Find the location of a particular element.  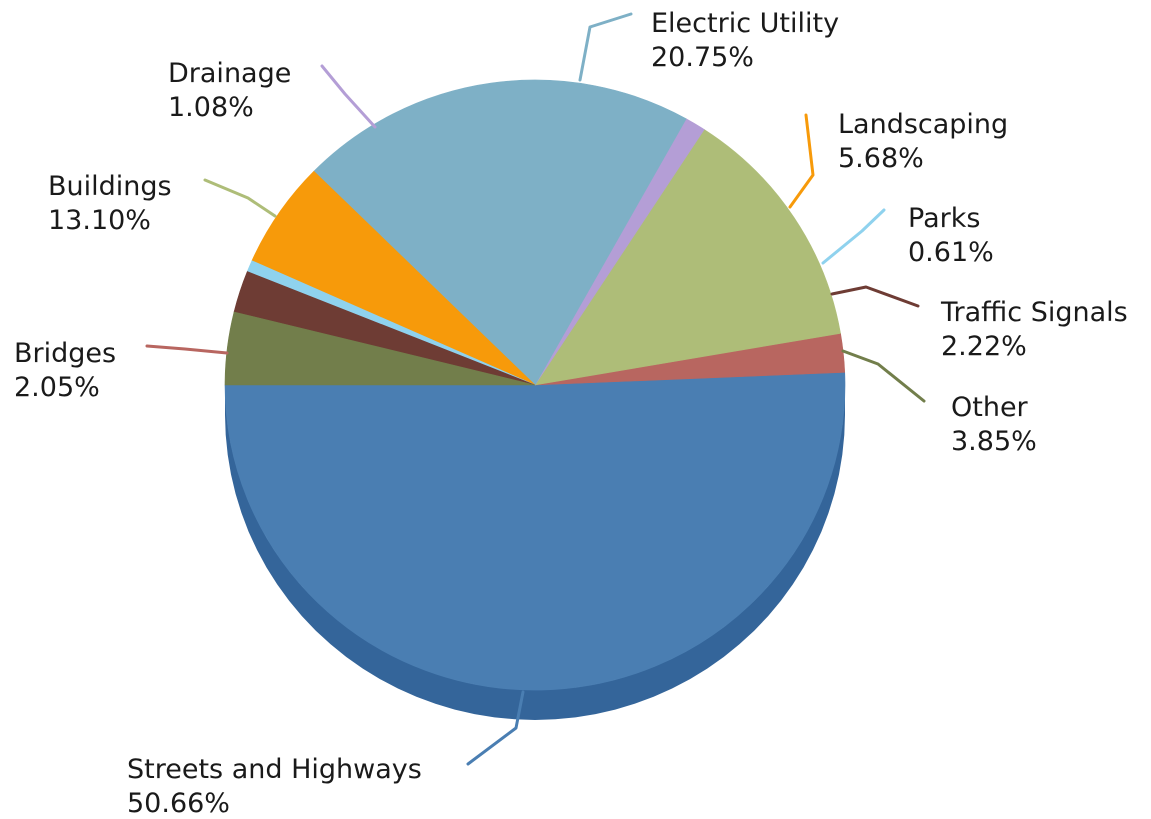

slice-value-7: 2.22% is located at coordinates (984, 346).